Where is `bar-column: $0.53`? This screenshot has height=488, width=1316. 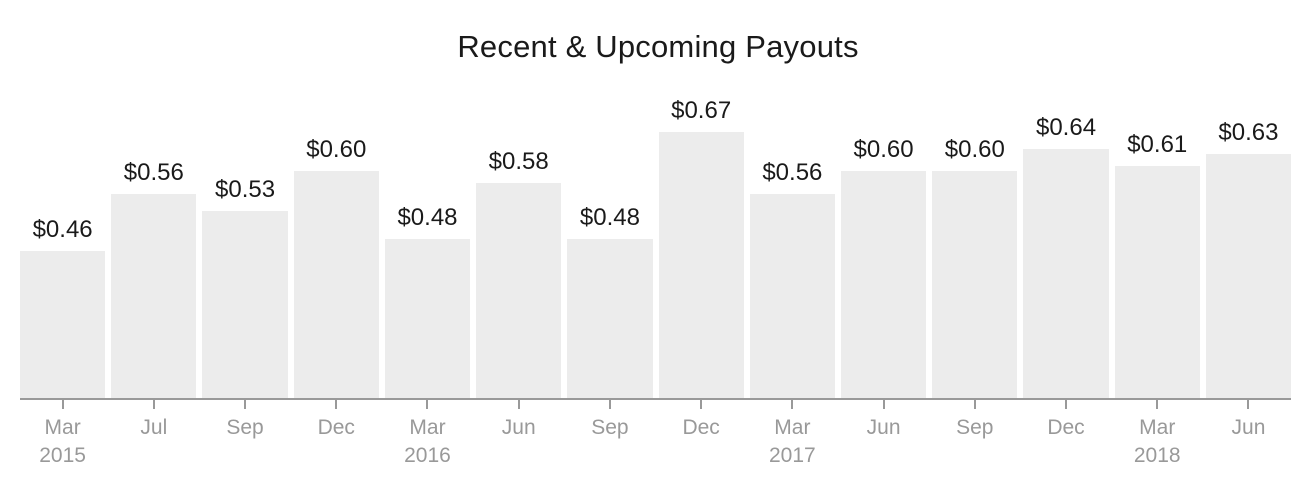
bar-column: $0.53 is located at coordinates (245, 287).